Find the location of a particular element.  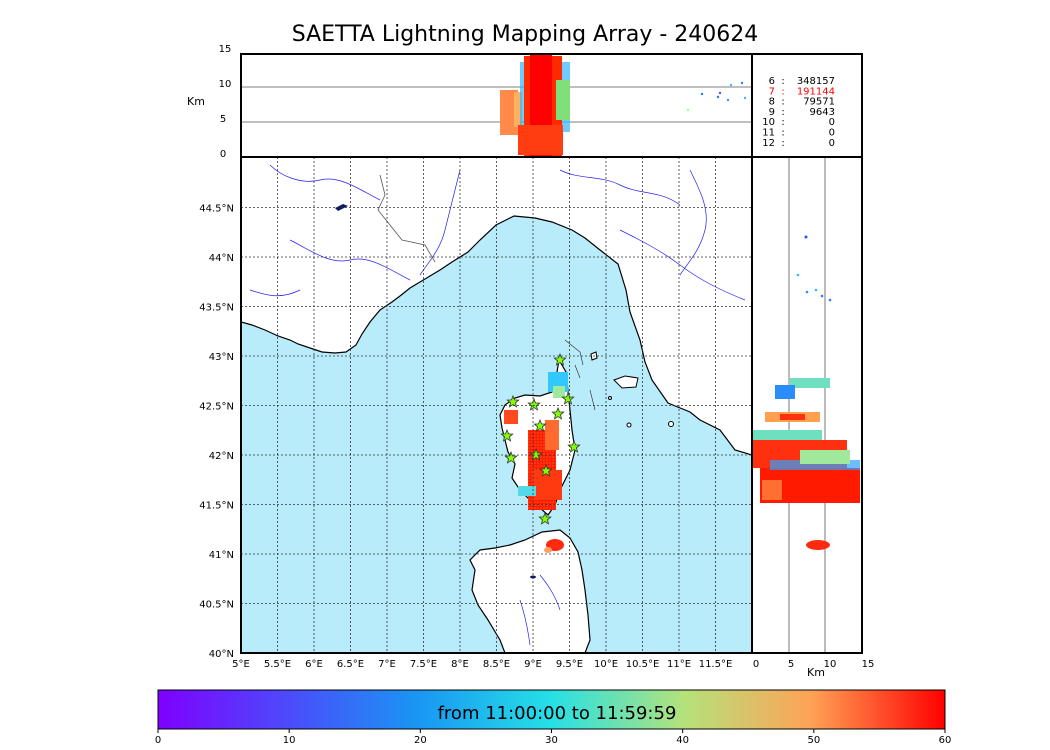

right-altitude-panel: 0 5 10 15 Km is located at coordinates (813, 417).